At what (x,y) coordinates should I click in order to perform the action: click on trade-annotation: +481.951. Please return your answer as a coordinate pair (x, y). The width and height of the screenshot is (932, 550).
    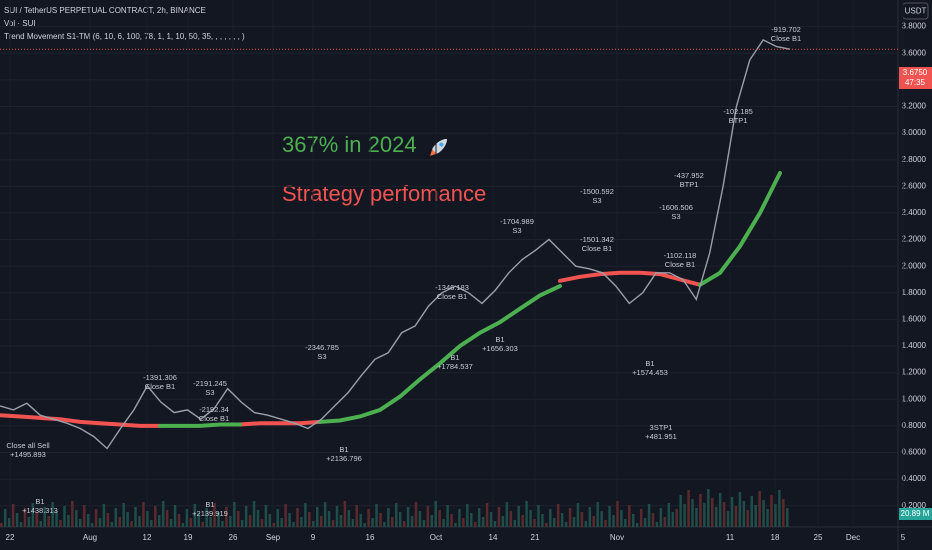
    Looking at the image, I should click on (661, 436).